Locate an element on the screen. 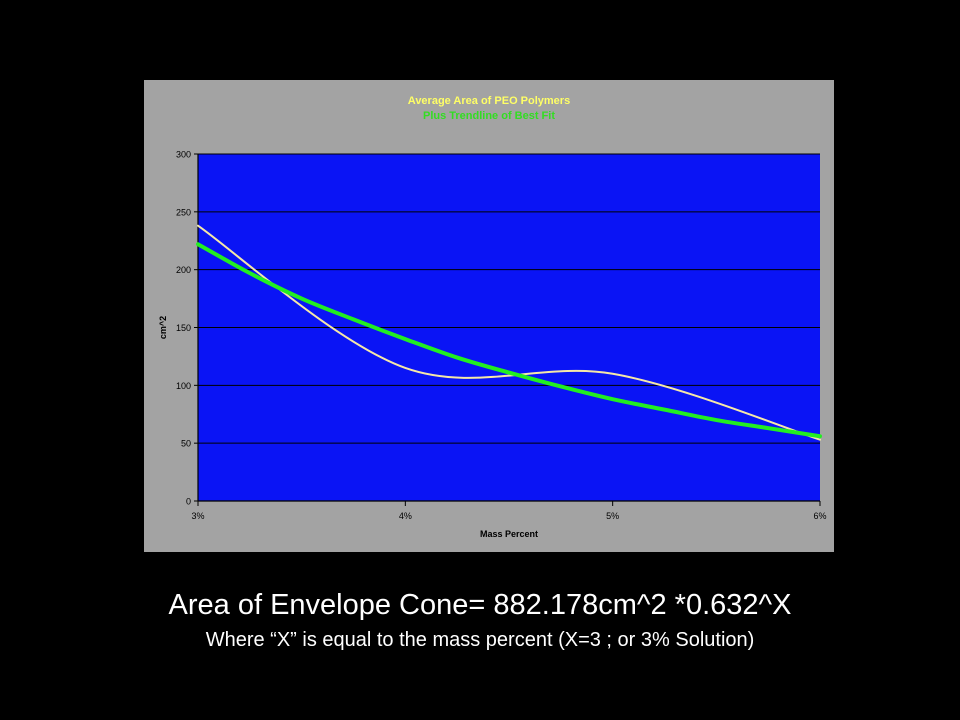 The image size is (960, 720). y-tick-label: 50 is located at coordinates (186, 444).